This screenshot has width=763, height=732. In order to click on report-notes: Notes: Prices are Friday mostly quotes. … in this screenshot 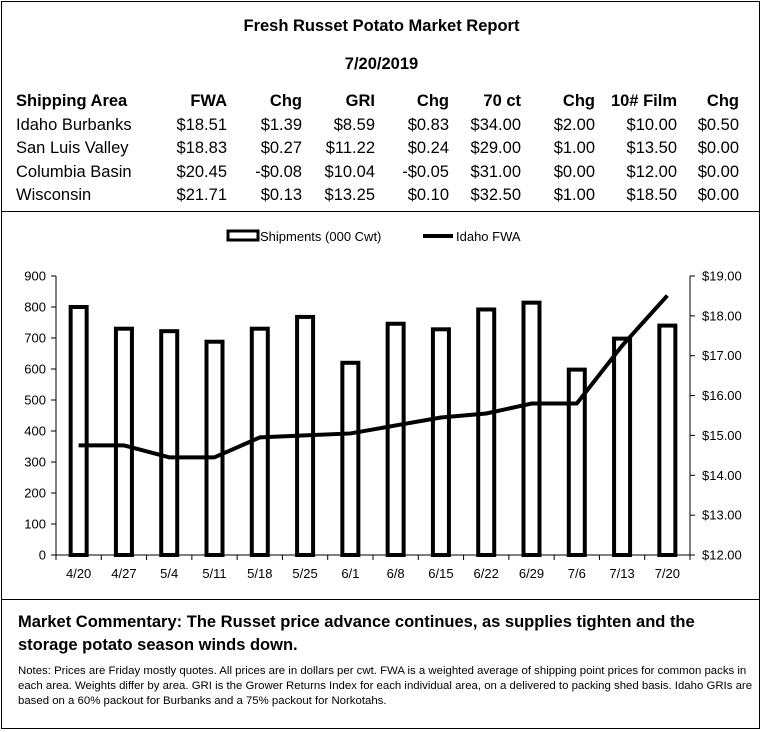, I will do `click(385, 686)`.